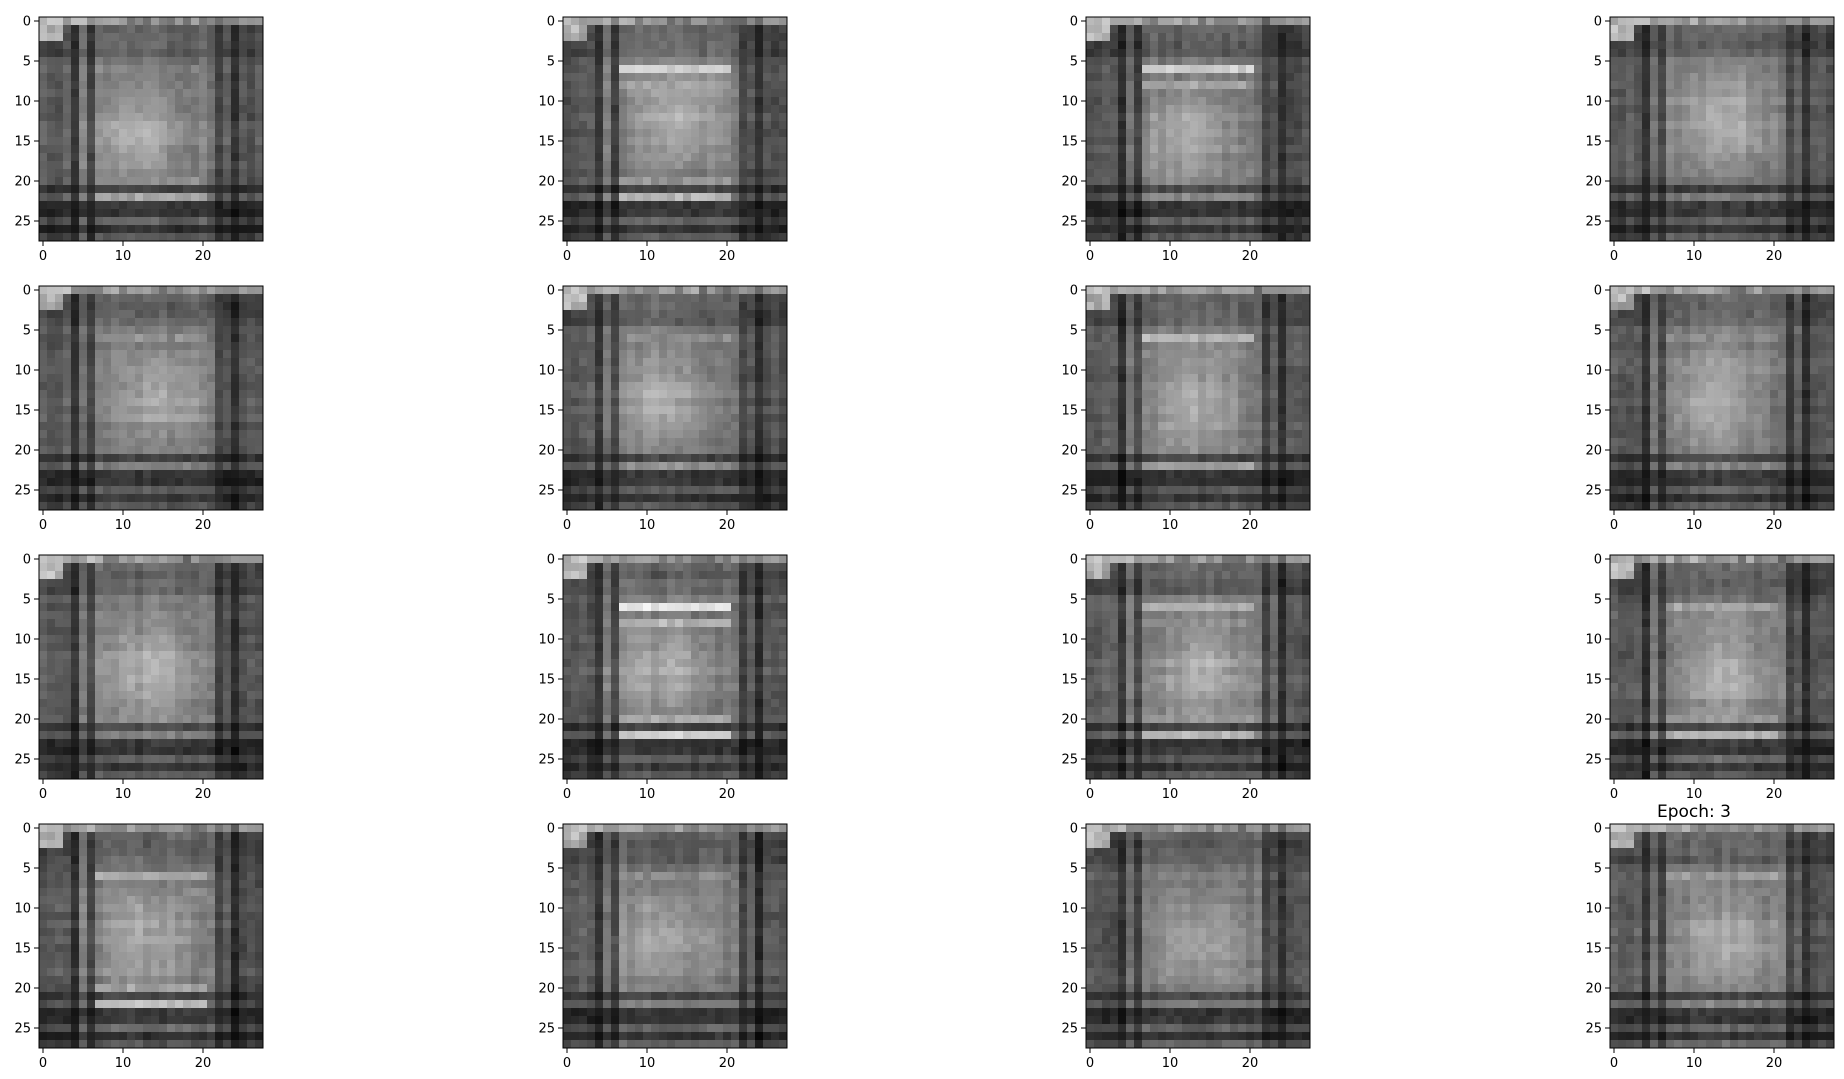 The height and width of the screenshot is (1079, 1844). Describe the element at coordinates (43, 256) in the screenshot. I see `x-tick-label: 0` at that location.